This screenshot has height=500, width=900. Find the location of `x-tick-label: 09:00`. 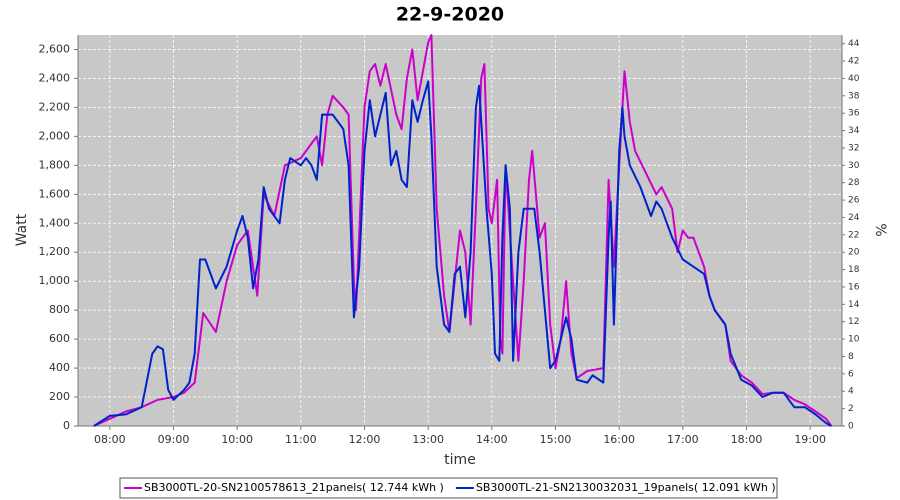

x-tick-label: 09:00 is located at coordinates (174, 439).